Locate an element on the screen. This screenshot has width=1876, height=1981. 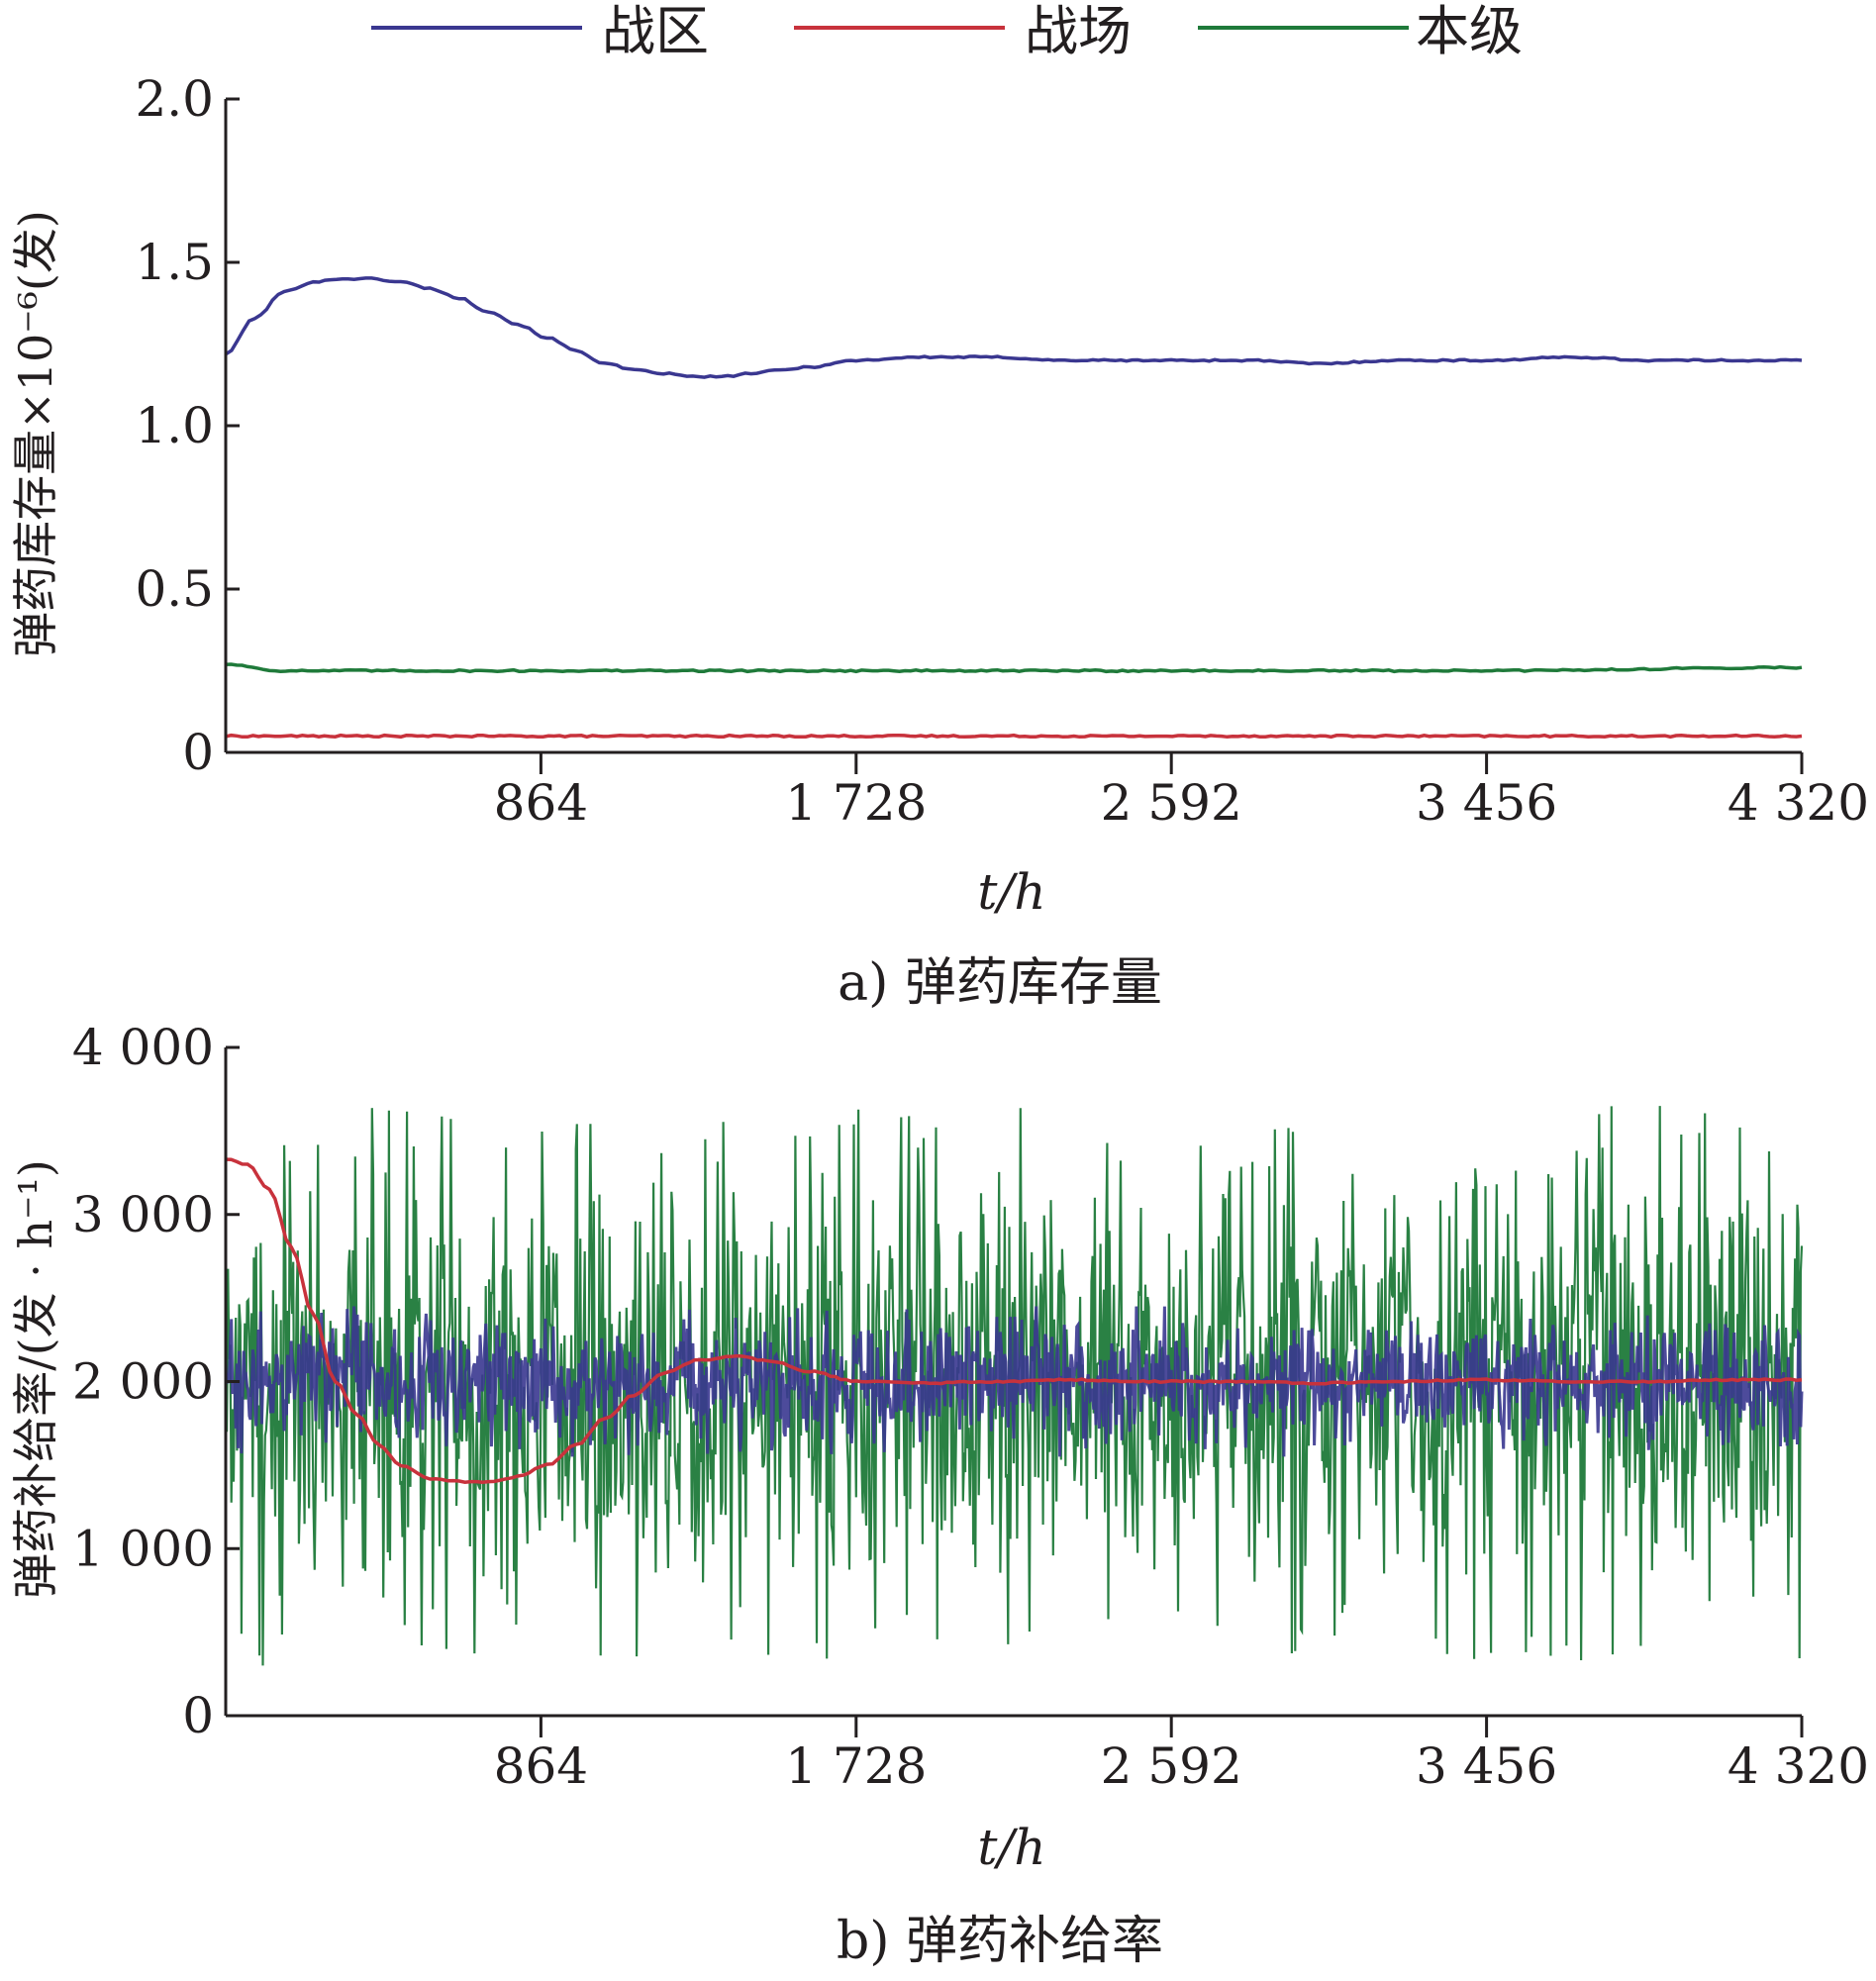
panel-a-y-tick-label: 1.5 is located at coordinates (174, 262).